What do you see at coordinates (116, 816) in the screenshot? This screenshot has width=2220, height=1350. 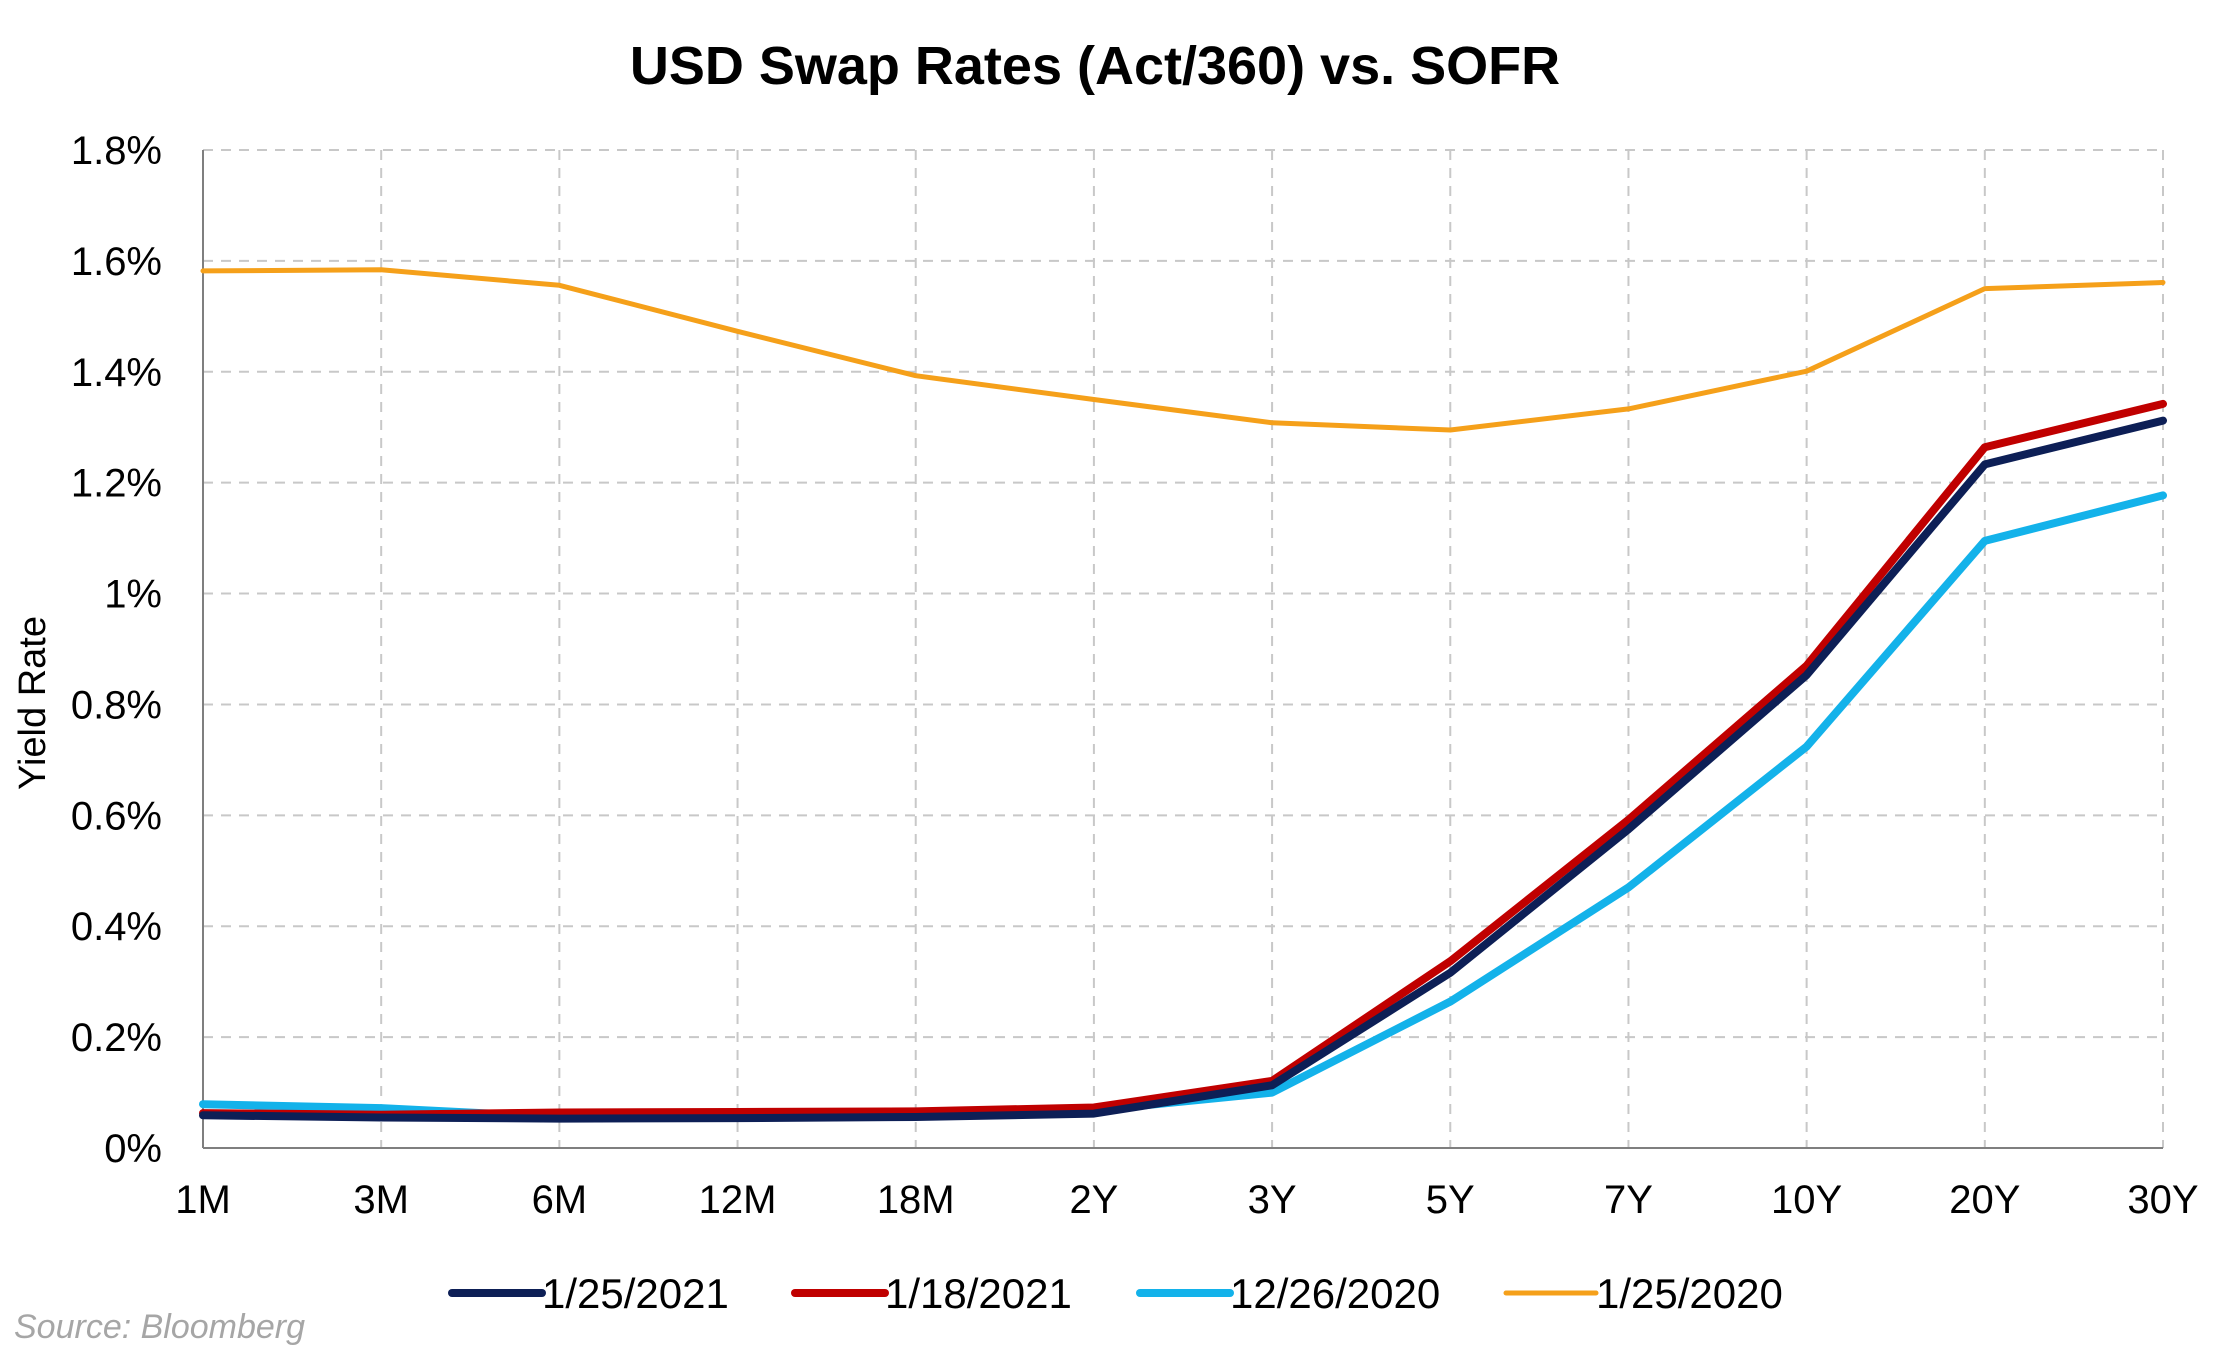 I see `y-tick-label: 0.6%` at bounding box center [116, 816].